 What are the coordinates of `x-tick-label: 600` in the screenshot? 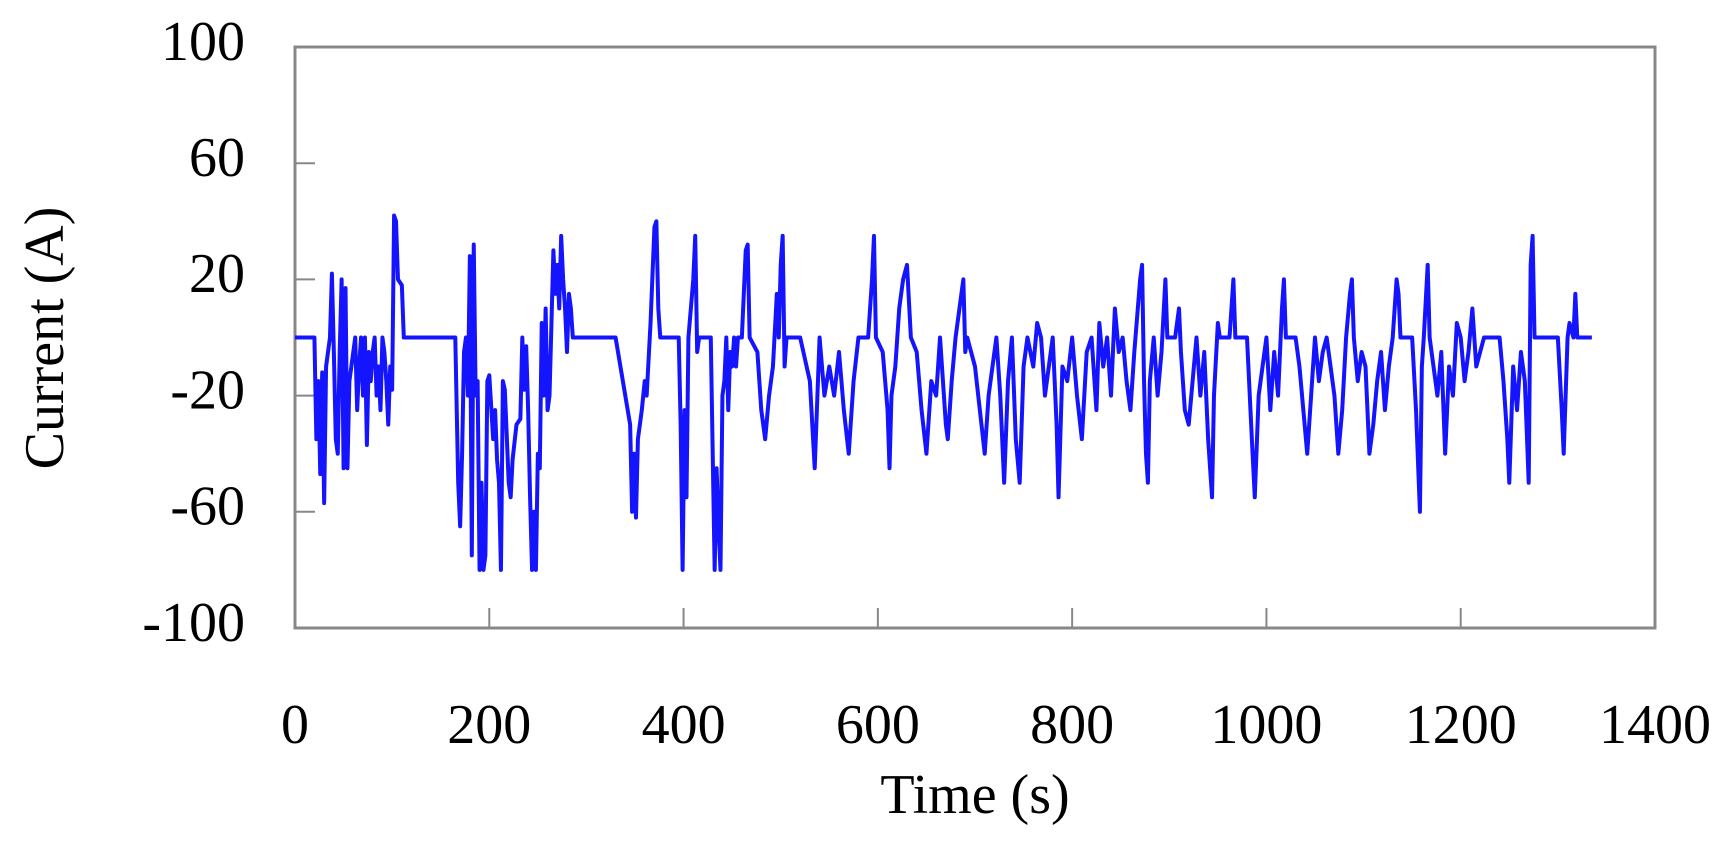 It's located at (878, 725).